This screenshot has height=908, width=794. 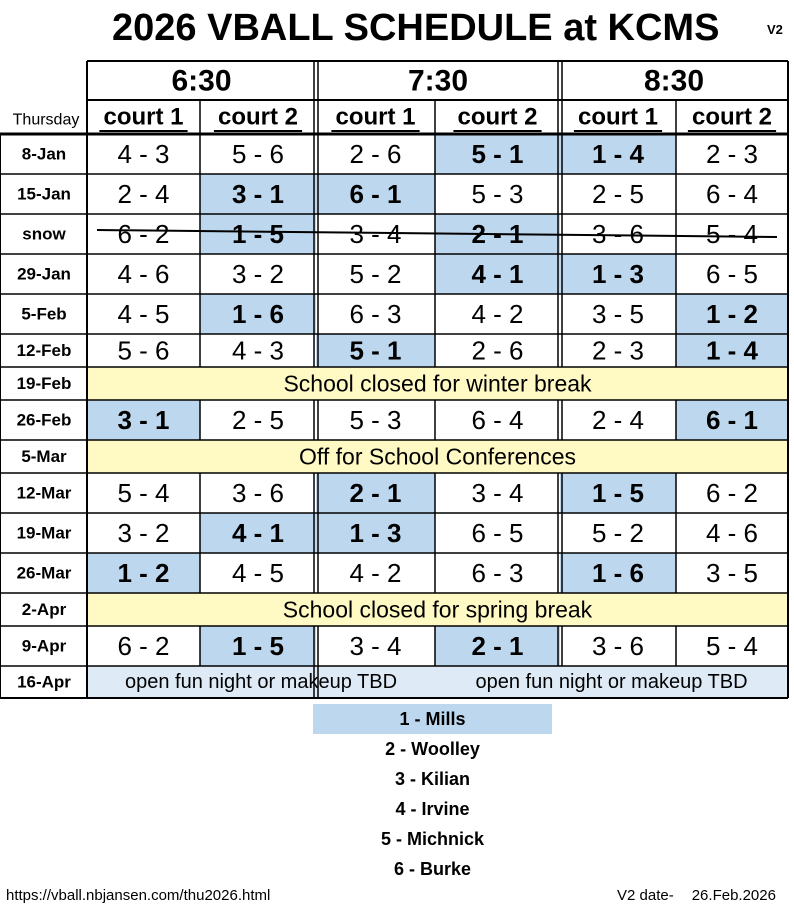 What do you see at coordinates (143, 117) in the screenshot?
I see `court-header-1: court 1` at bounding box center [143, 117].